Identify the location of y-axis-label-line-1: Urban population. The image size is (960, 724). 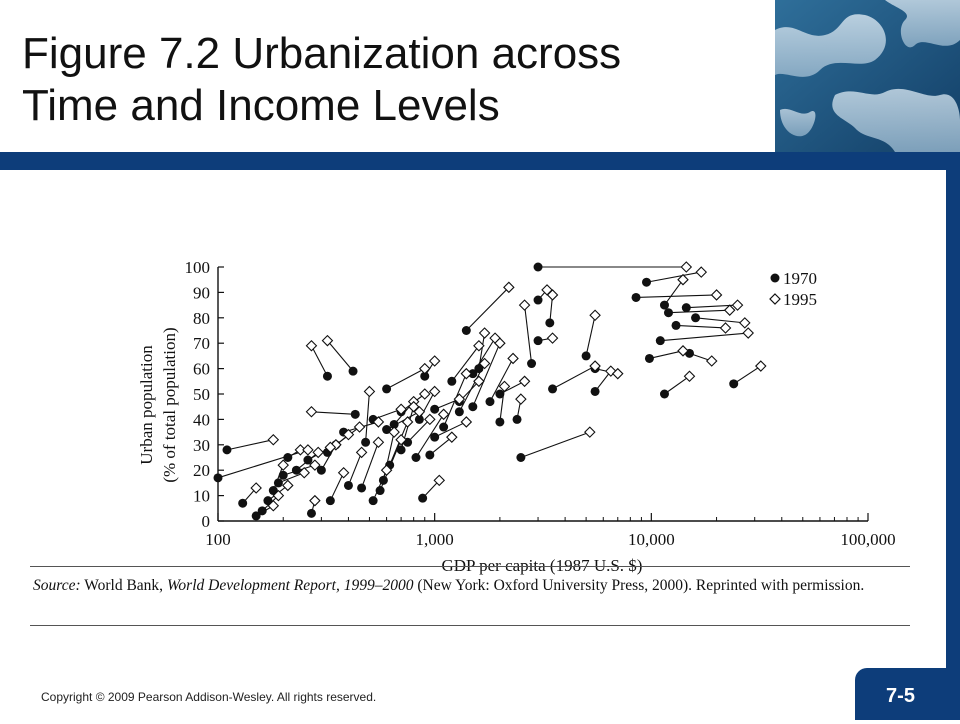
(146, 405).